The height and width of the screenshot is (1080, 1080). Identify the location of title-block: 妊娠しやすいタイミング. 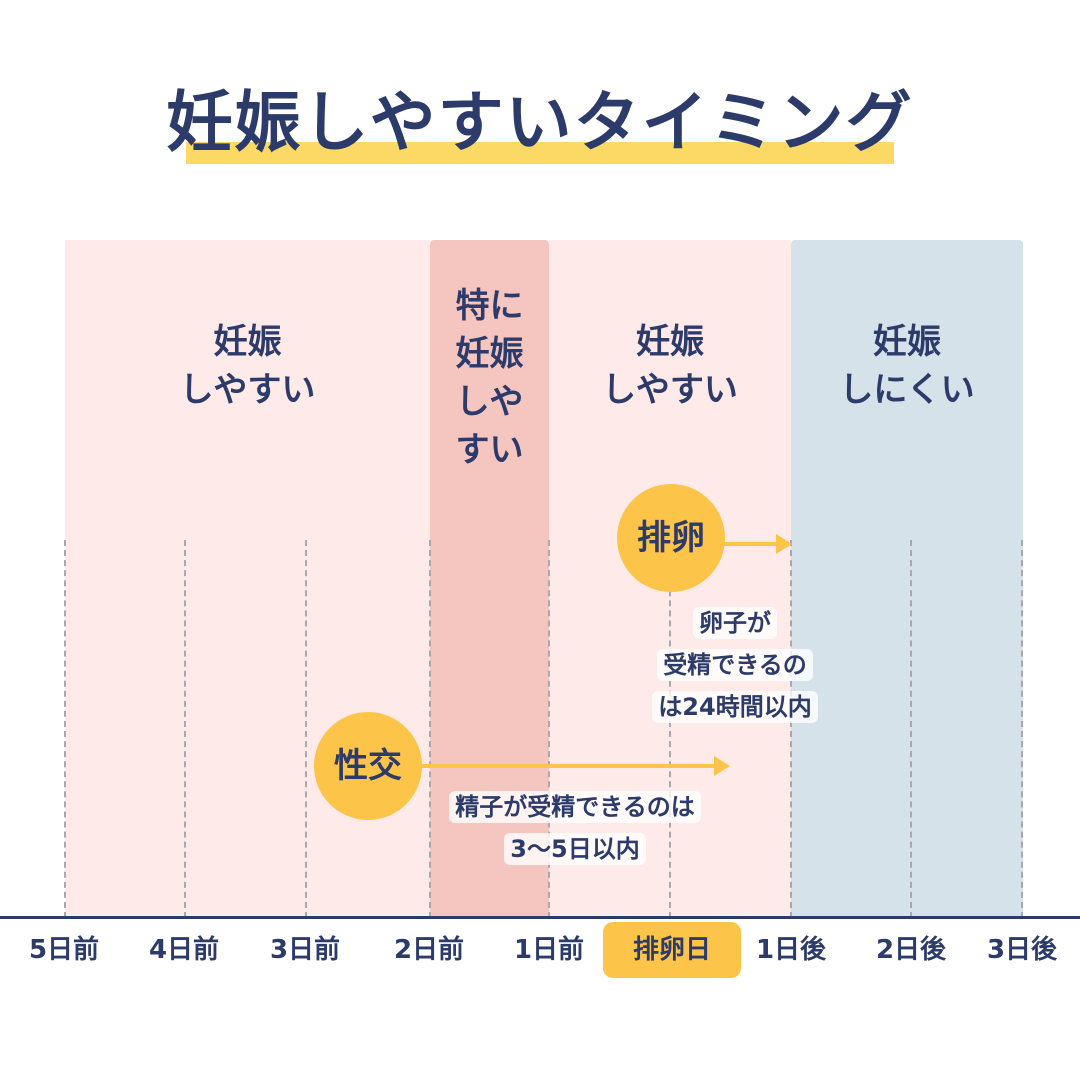
(540, 123).